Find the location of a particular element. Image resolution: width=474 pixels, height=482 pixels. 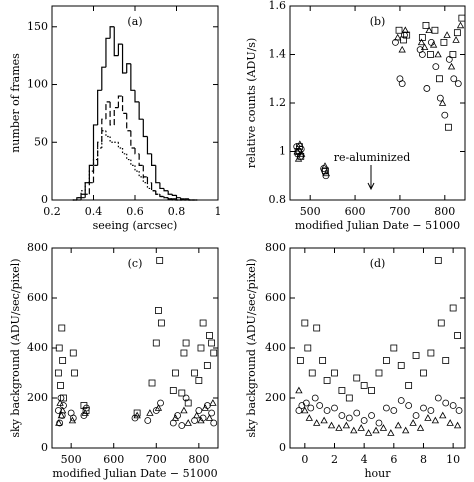

y-tick-label: 200 is located at coordinates (37, 397).